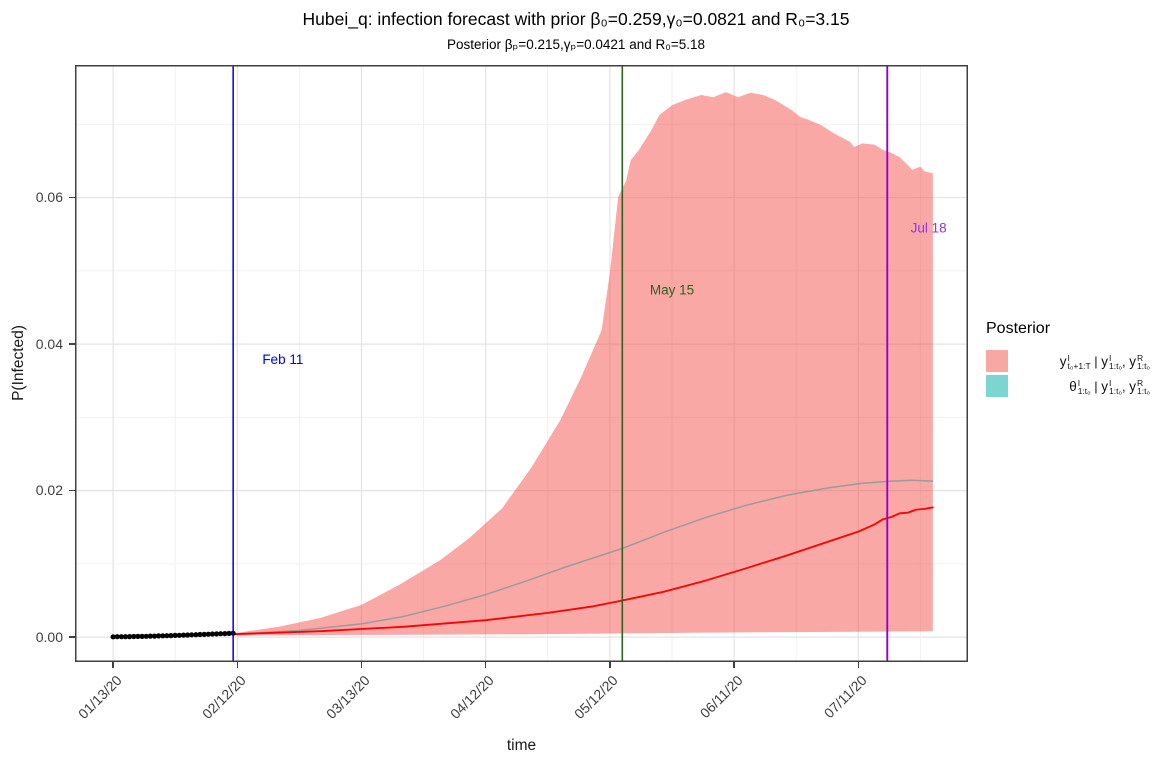 Image resolution: width=1152 pixels, height=768 pixels. Describe the element at coordinates (583, 571) in the screenshot. I see `red-forecast-line` at that location.